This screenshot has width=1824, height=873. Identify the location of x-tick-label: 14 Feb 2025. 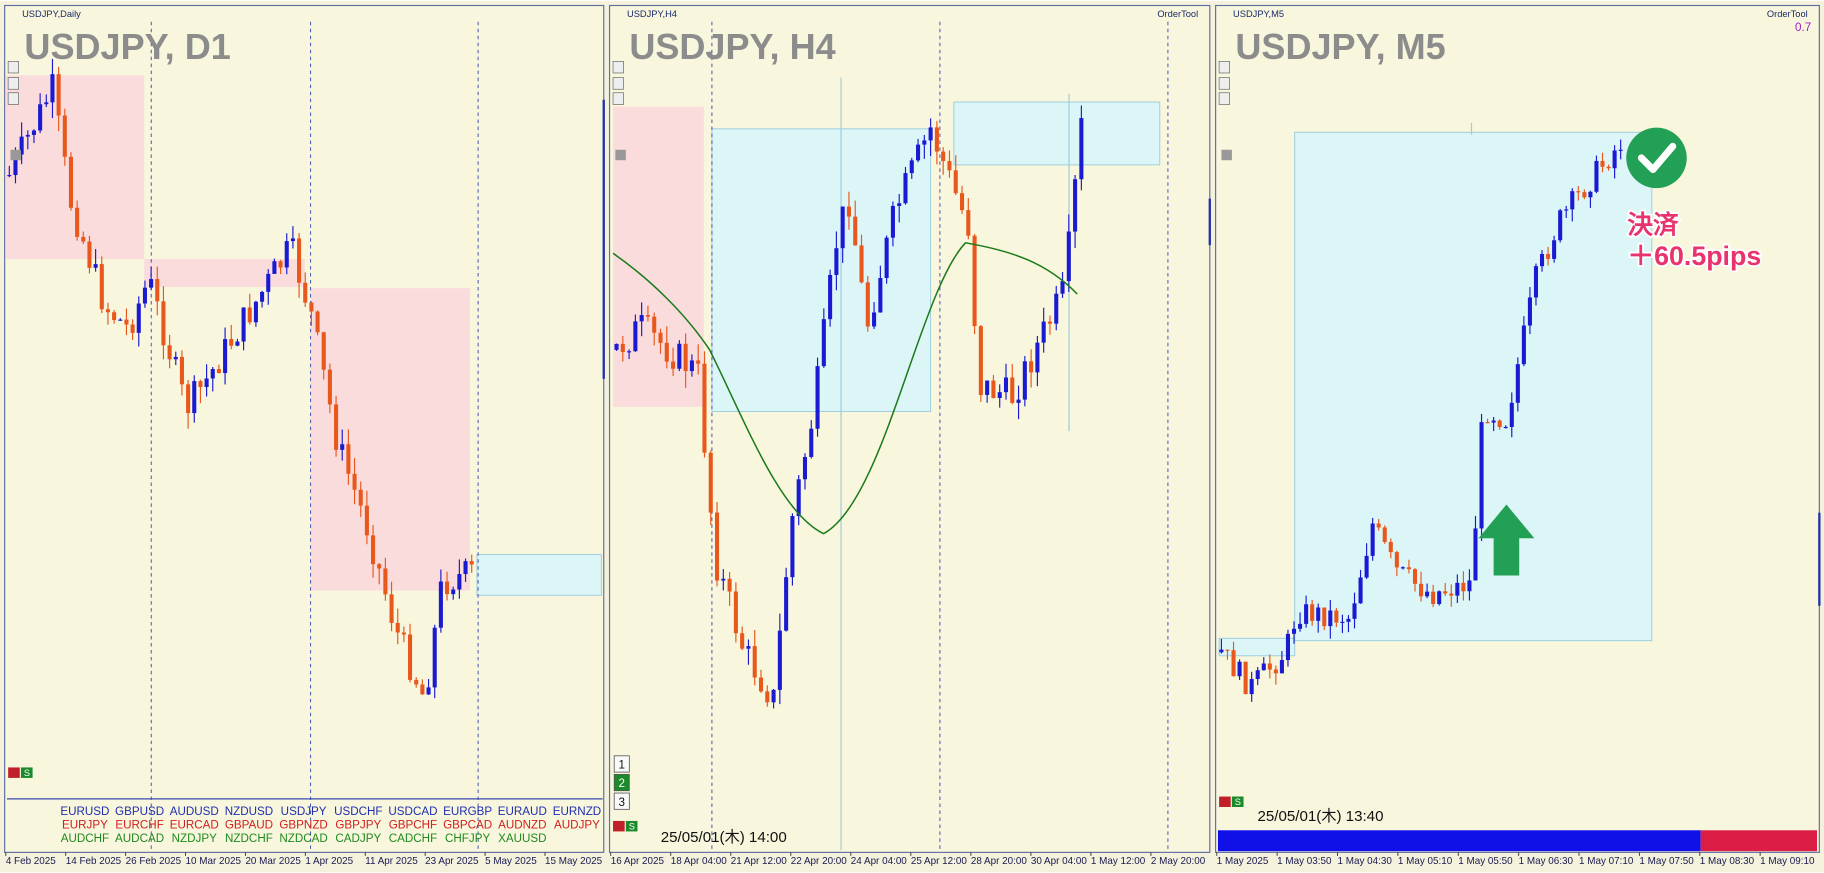
(94, 861).